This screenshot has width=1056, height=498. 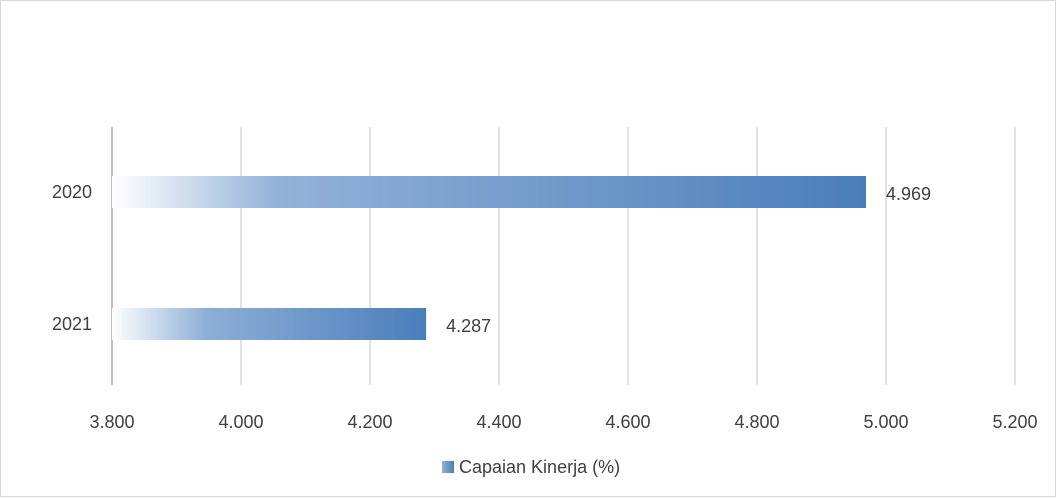 What do you see at coordinates (468, 326) in the screenshot?
I see `data-label: 4.287` at bounding box center [468, 326].